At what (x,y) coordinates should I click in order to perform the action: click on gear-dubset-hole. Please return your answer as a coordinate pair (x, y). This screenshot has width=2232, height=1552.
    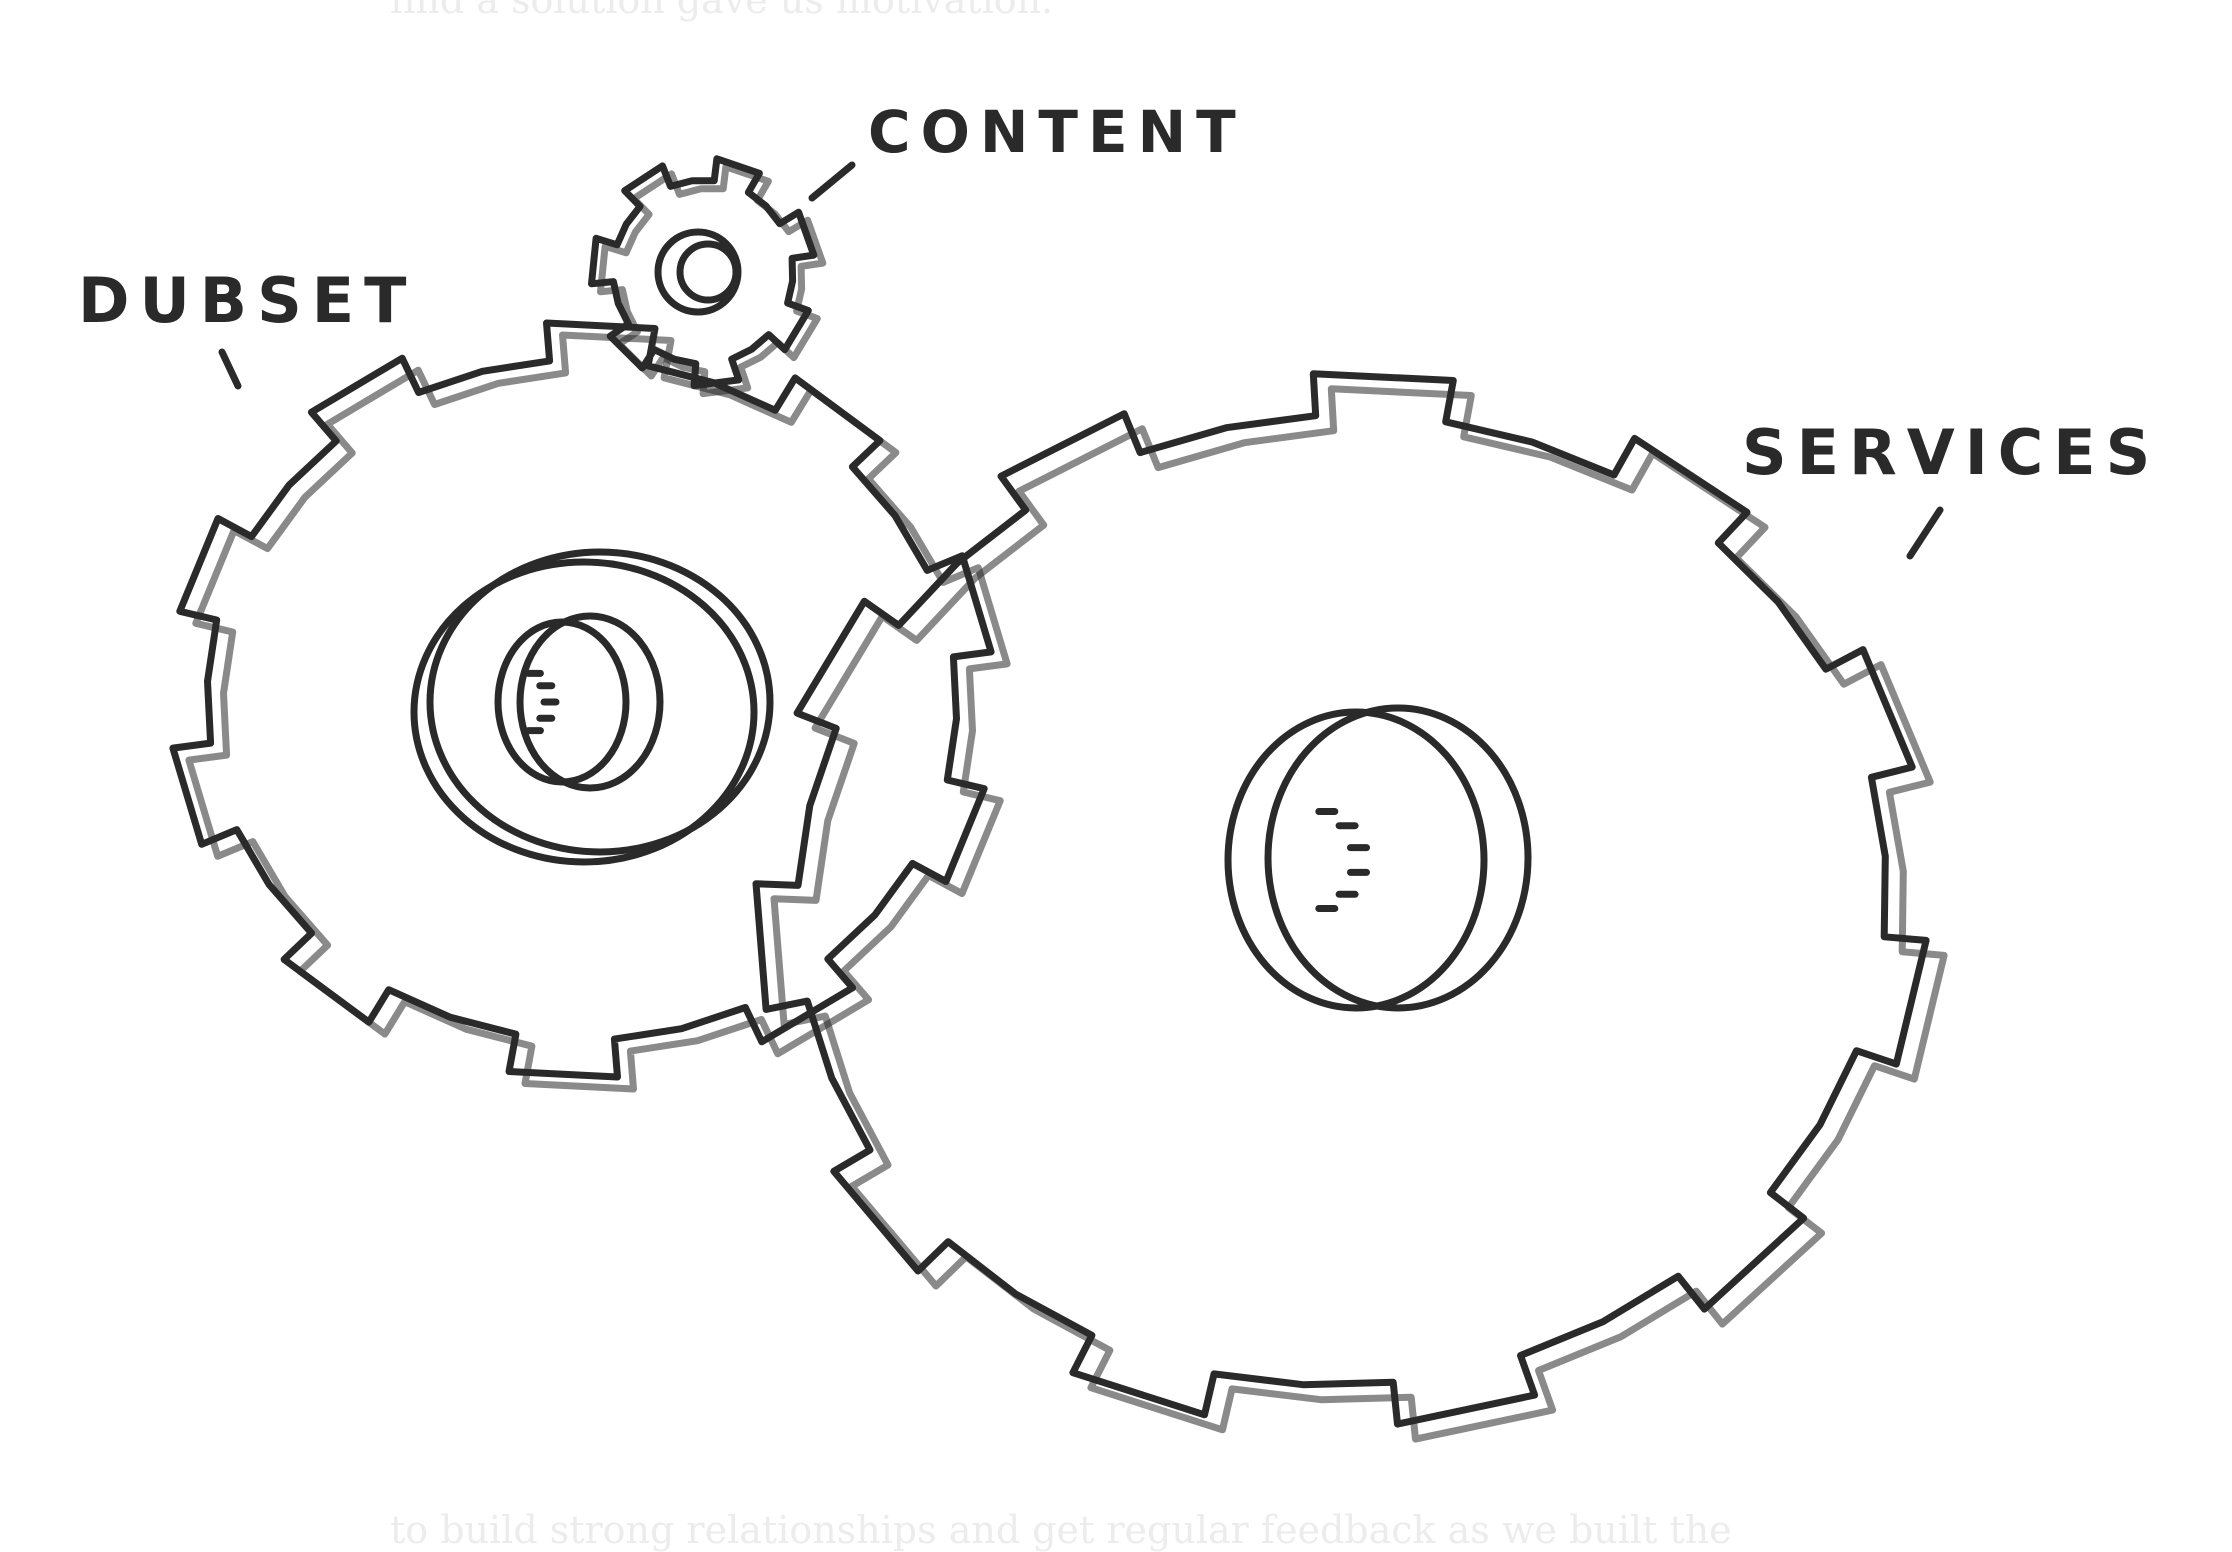
    Looking at the image, I should click on (590, 702).